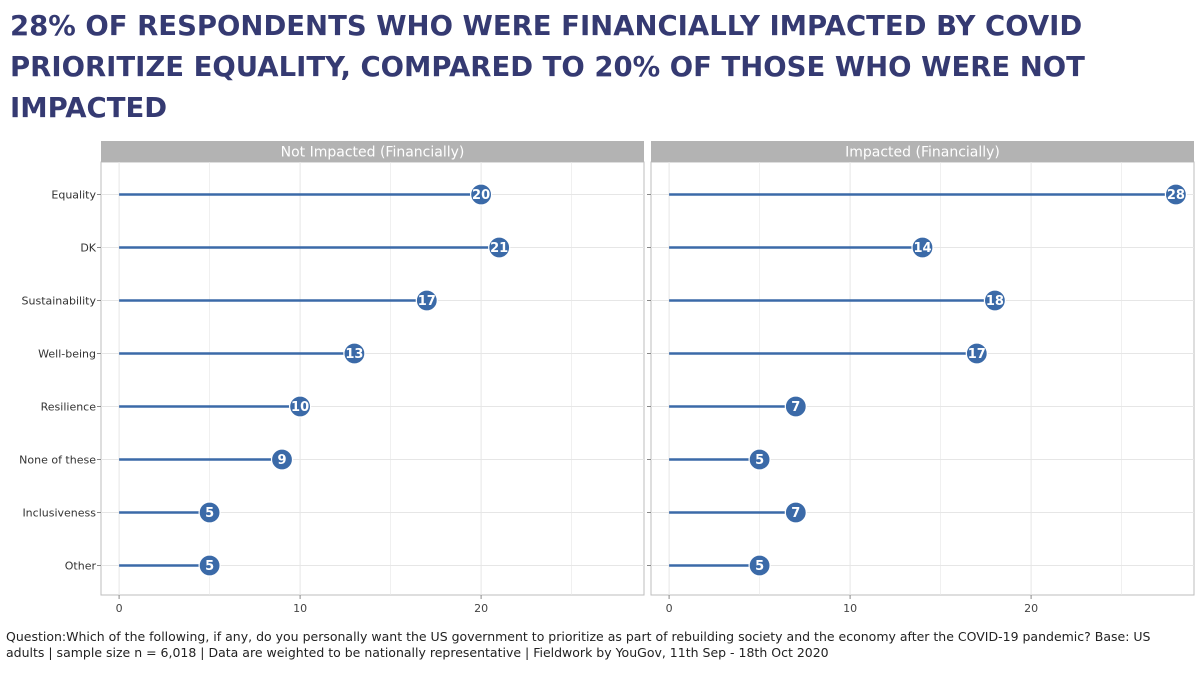  I want to click on panel-strip-label: Not Impacted (Financially), so click(373, 153).